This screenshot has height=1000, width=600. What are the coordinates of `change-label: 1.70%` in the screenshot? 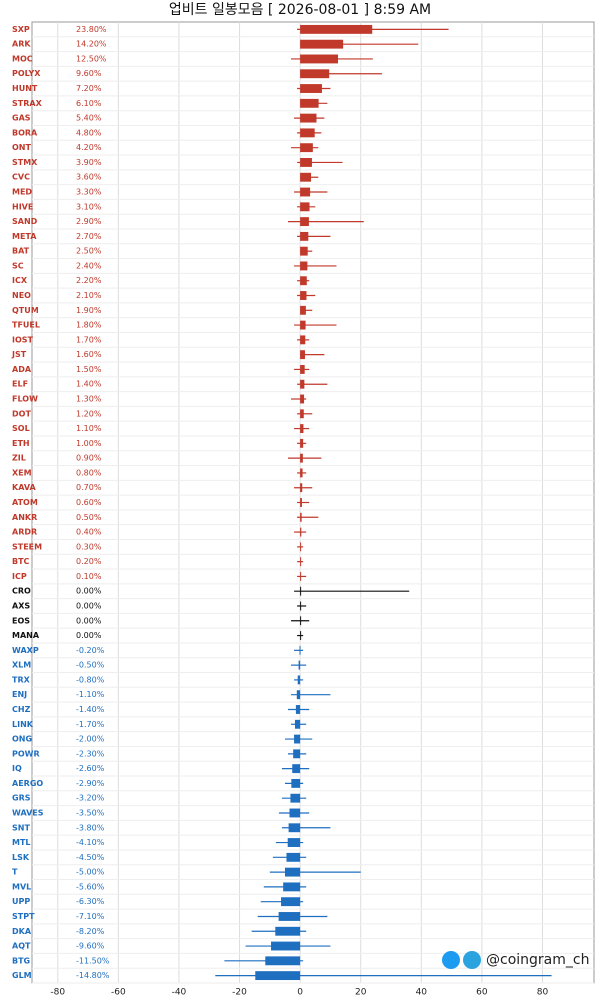 It's located at (89, 339).